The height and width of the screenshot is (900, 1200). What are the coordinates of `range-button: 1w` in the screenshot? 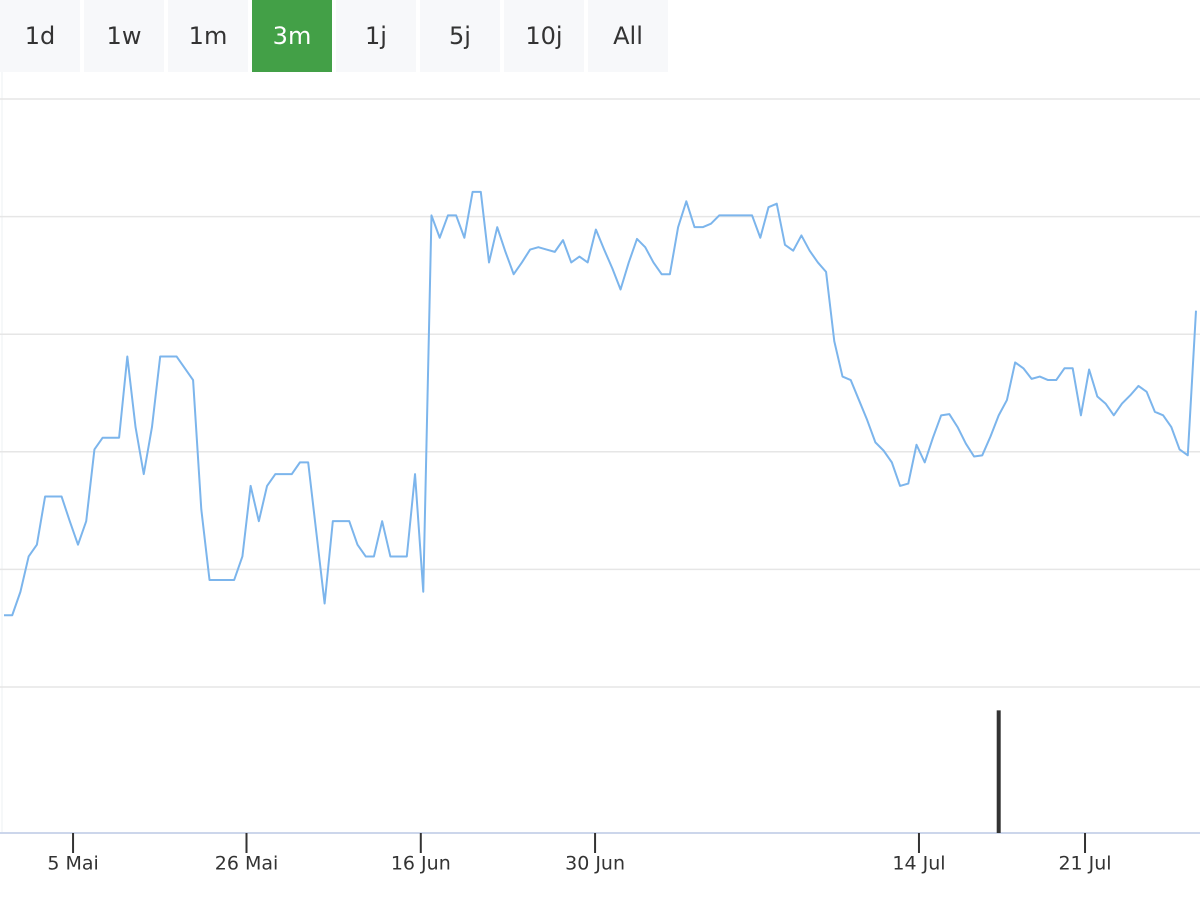 It's located at (124, 36).